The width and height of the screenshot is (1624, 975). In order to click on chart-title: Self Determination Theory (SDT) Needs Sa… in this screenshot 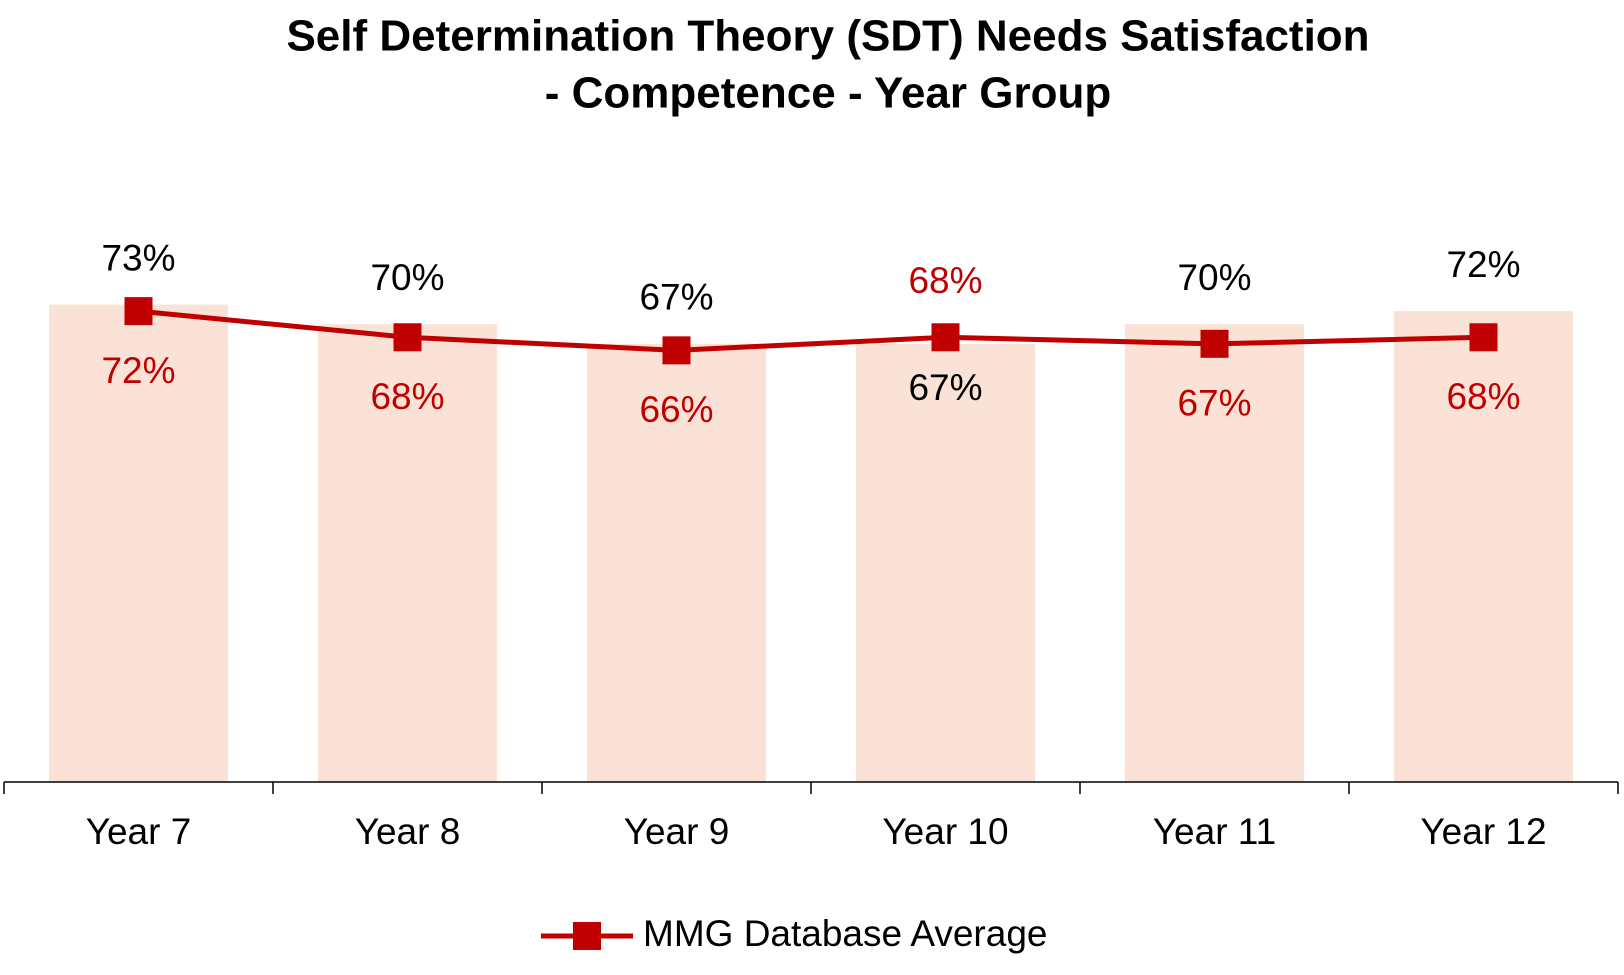, I will do `click(827, 36)`.